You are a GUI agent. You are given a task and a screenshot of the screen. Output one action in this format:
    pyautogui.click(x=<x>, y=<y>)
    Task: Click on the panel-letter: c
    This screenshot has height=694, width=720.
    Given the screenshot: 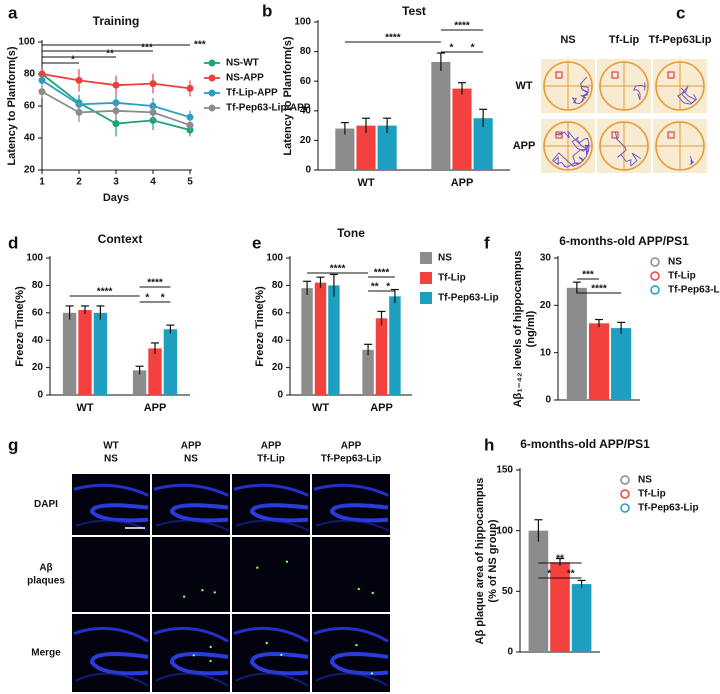 What is the action you would take?
    pyautogui.click(x=680, y=12)
    